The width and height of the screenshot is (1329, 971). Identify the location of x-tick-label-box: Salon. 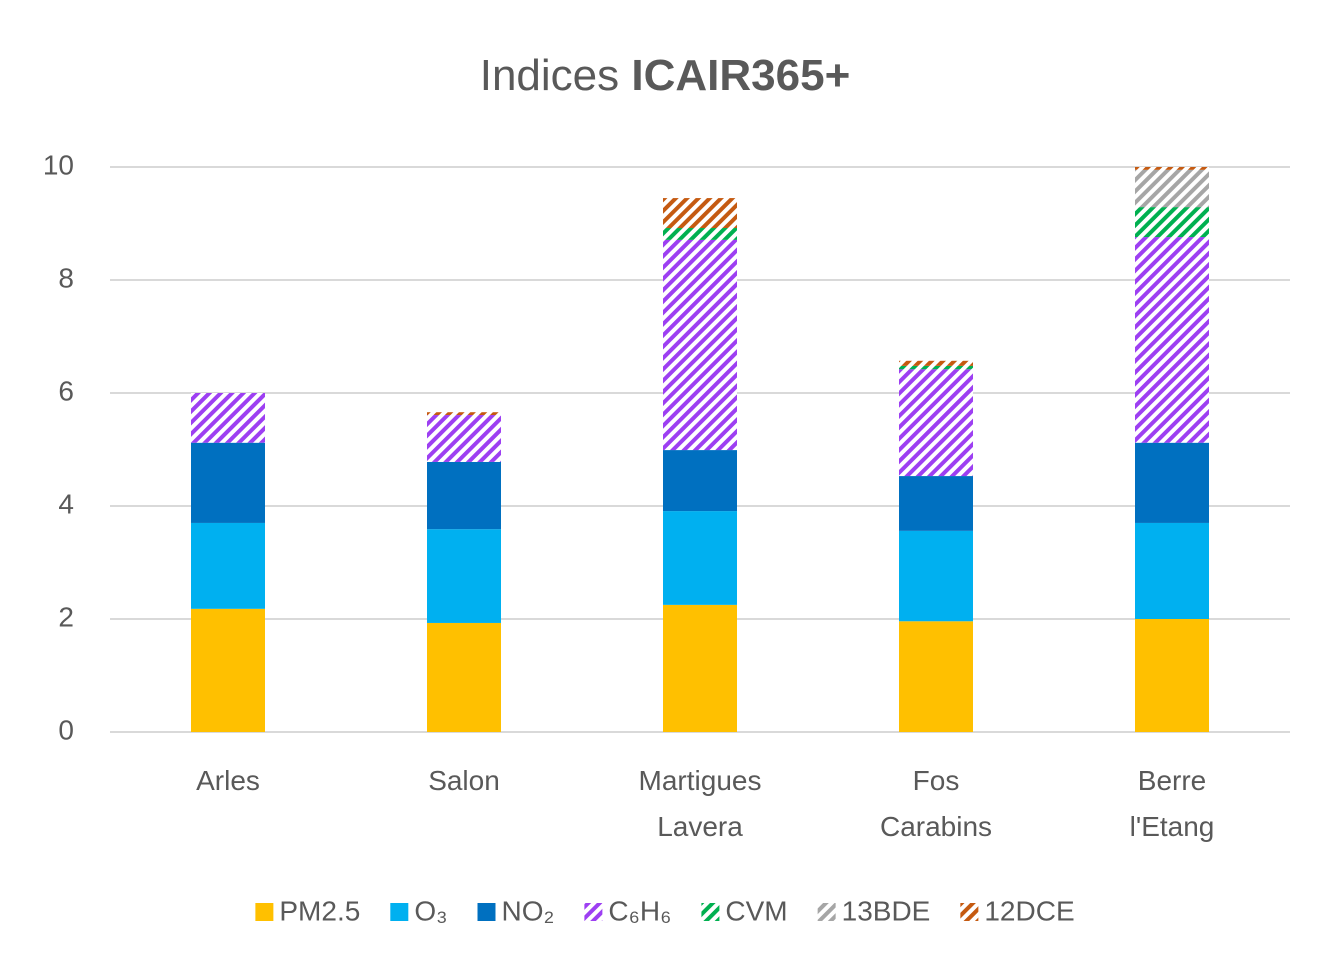
(464, 780).